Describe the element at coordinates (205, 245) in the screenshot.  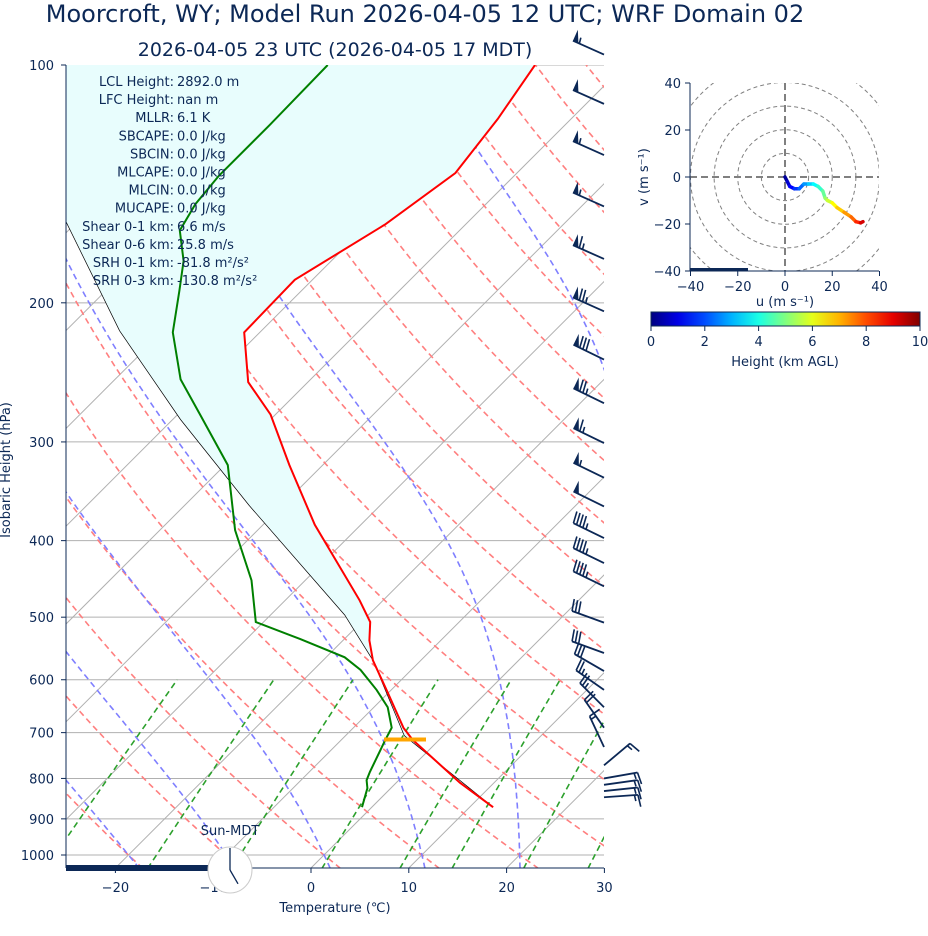
I see `stat-value: 25.8 m/s` at that location.